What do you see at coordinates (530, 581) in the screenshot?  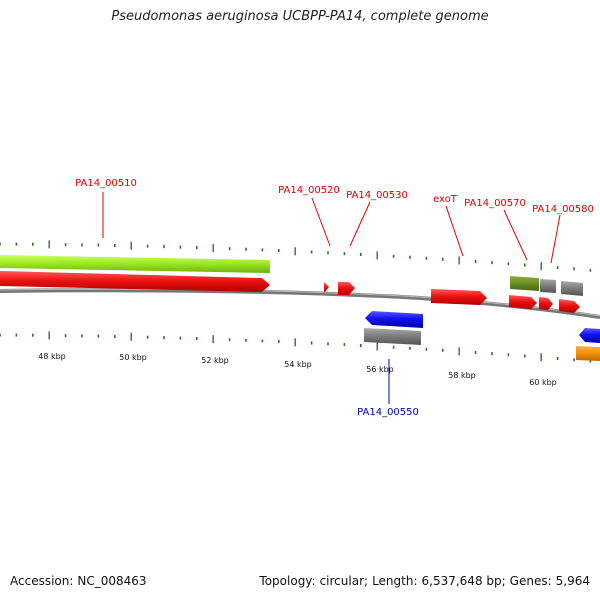 I see `genes-label: Genes:` at bounding box center [530, 581].